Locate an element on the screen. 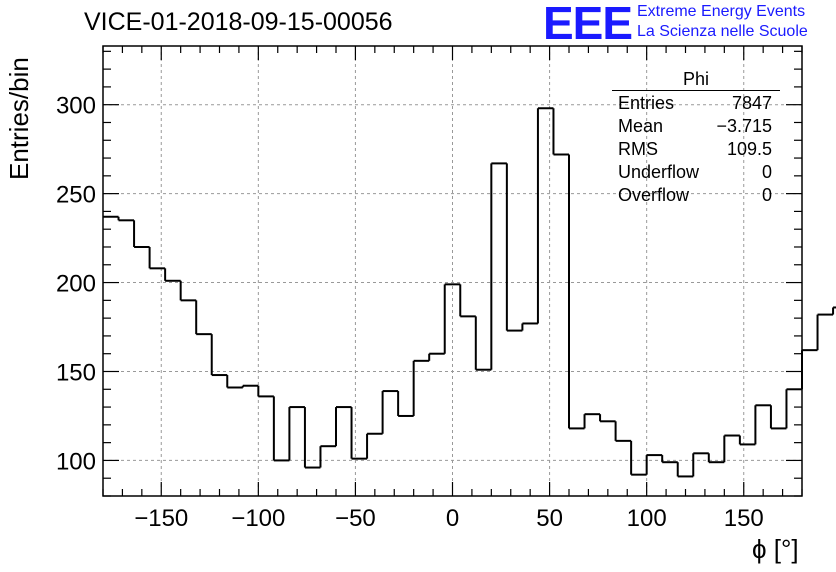 Image resolution: width=836 pixels, height=572 pixels. x-tick-label: −100 is located at coordinates (258, 518).